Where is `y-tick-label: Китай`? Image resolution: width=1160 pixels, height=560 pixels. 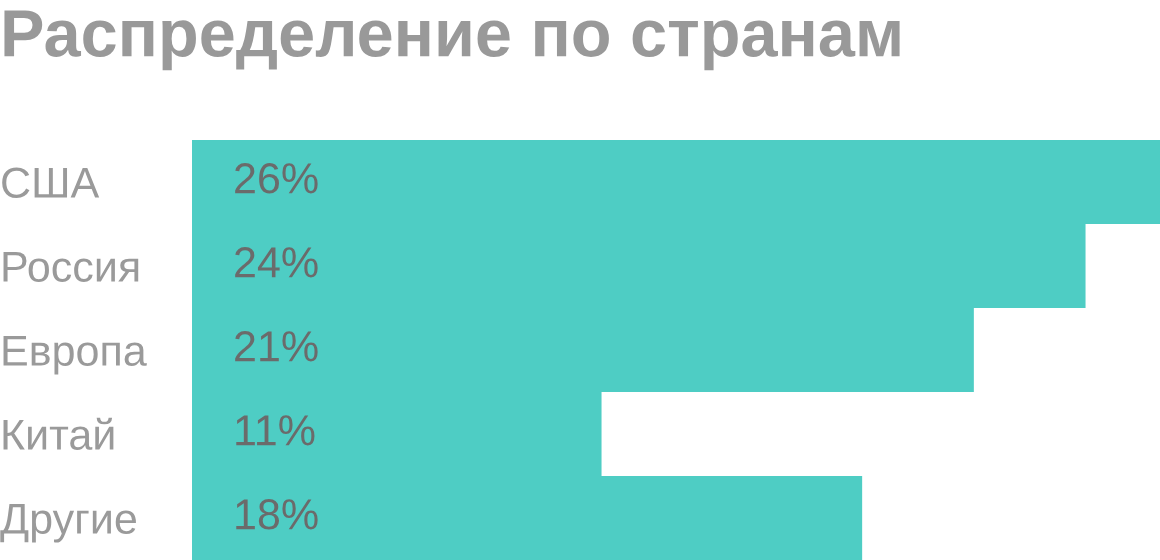
y-tick-label: Китай is located at coordinates (58, 434).